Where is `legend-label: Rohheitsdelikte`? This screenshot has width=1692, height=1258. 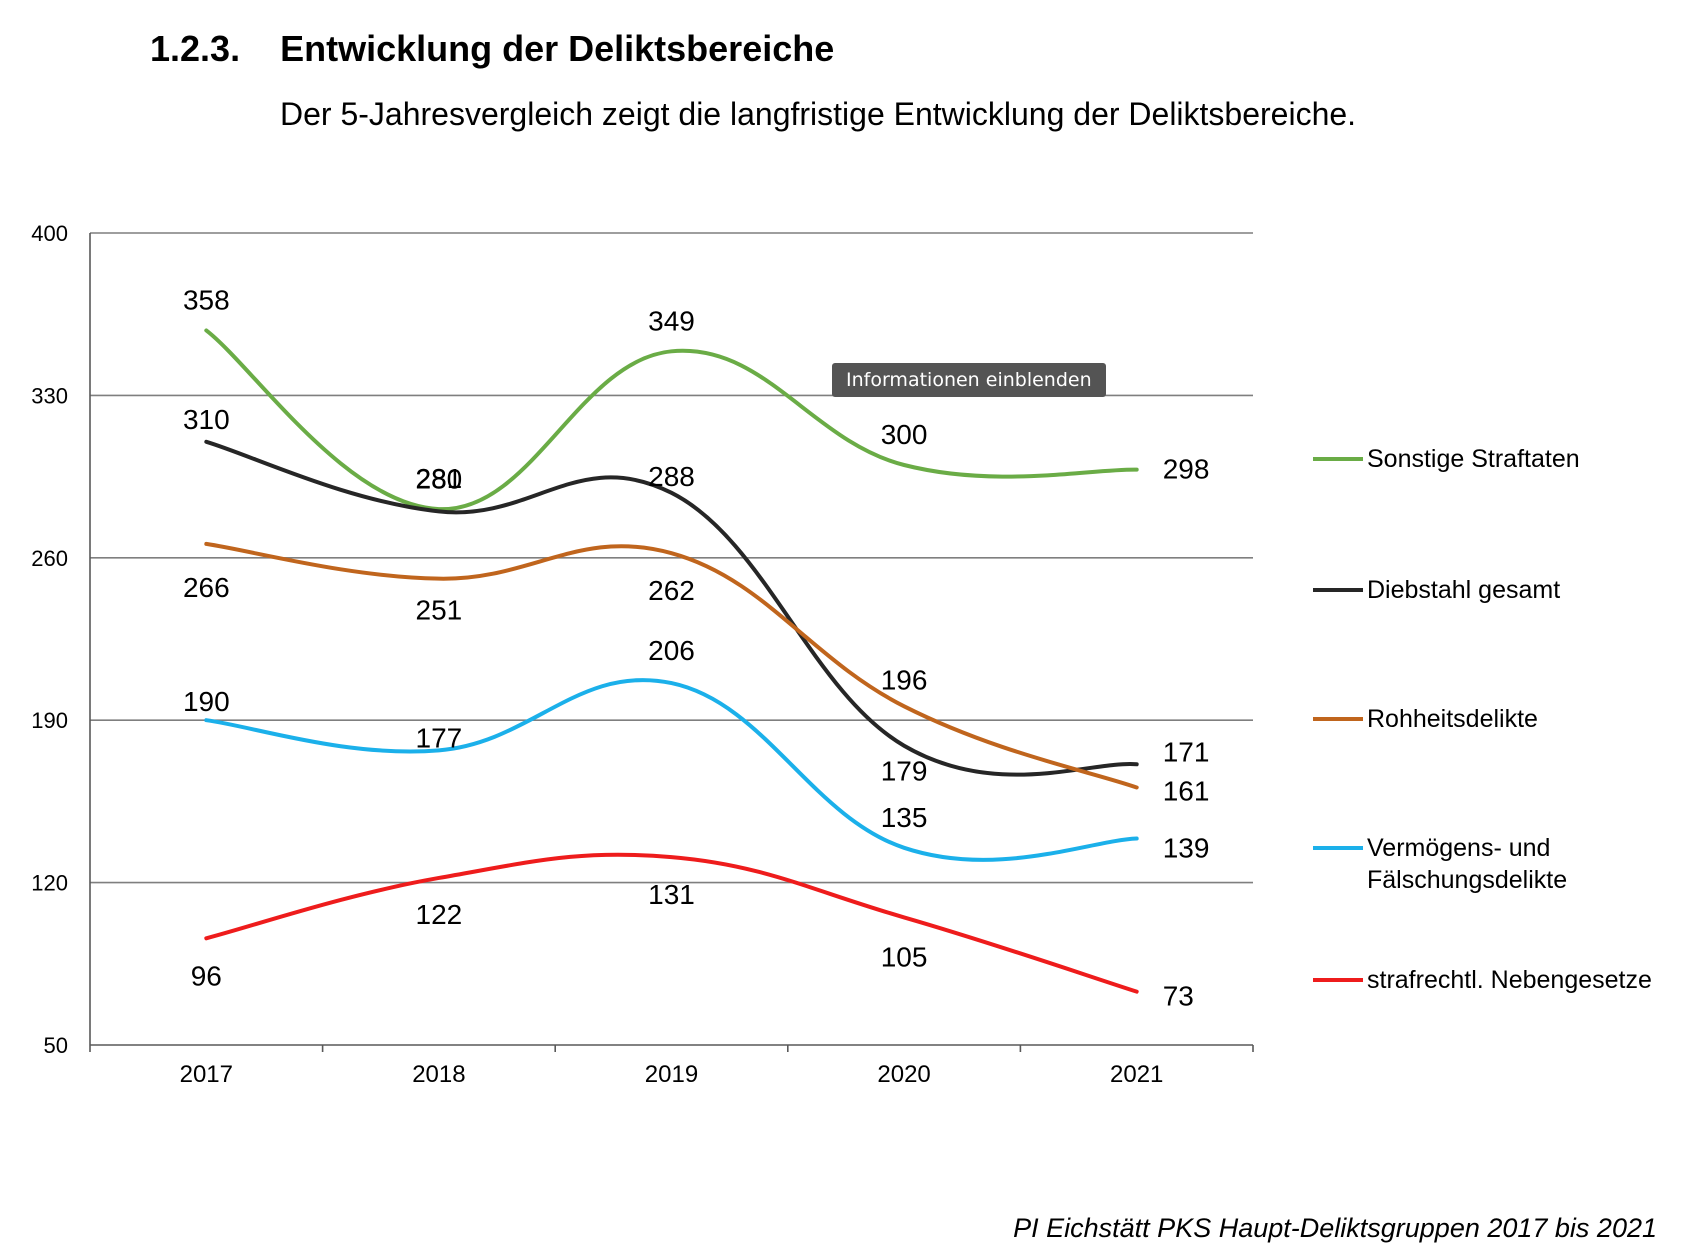
legend-label: Rohheitsdelikte is located at coordinates (1452, 719).